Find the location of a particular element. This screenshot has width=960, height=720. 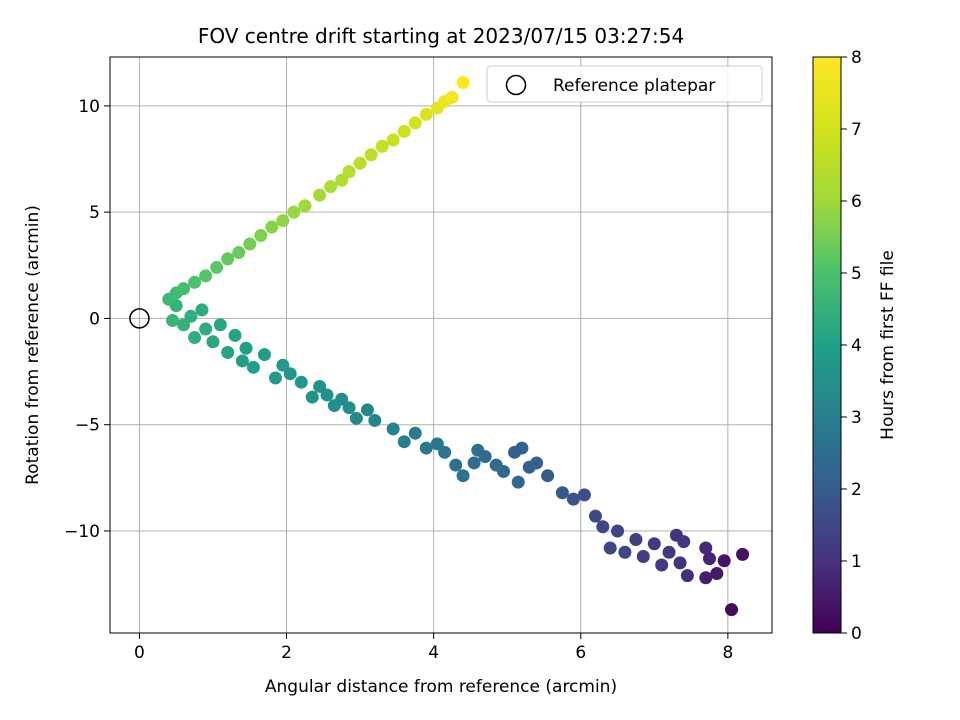

x-tick-label: 0 is located at coordinates (139, 653).